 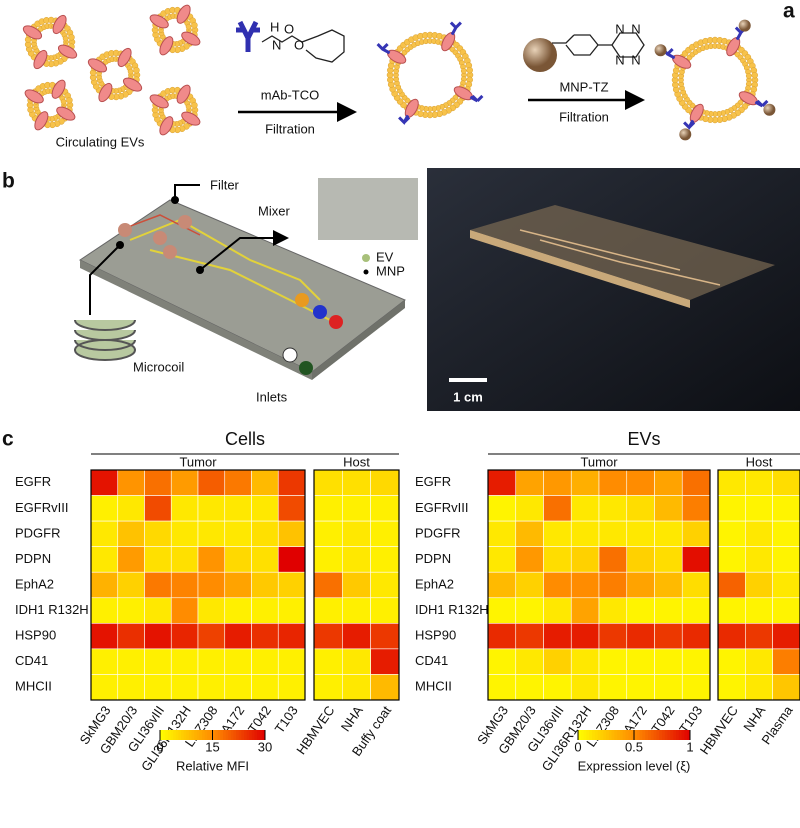 I want to click on column-label: NHA, so click(x=352, y=718).